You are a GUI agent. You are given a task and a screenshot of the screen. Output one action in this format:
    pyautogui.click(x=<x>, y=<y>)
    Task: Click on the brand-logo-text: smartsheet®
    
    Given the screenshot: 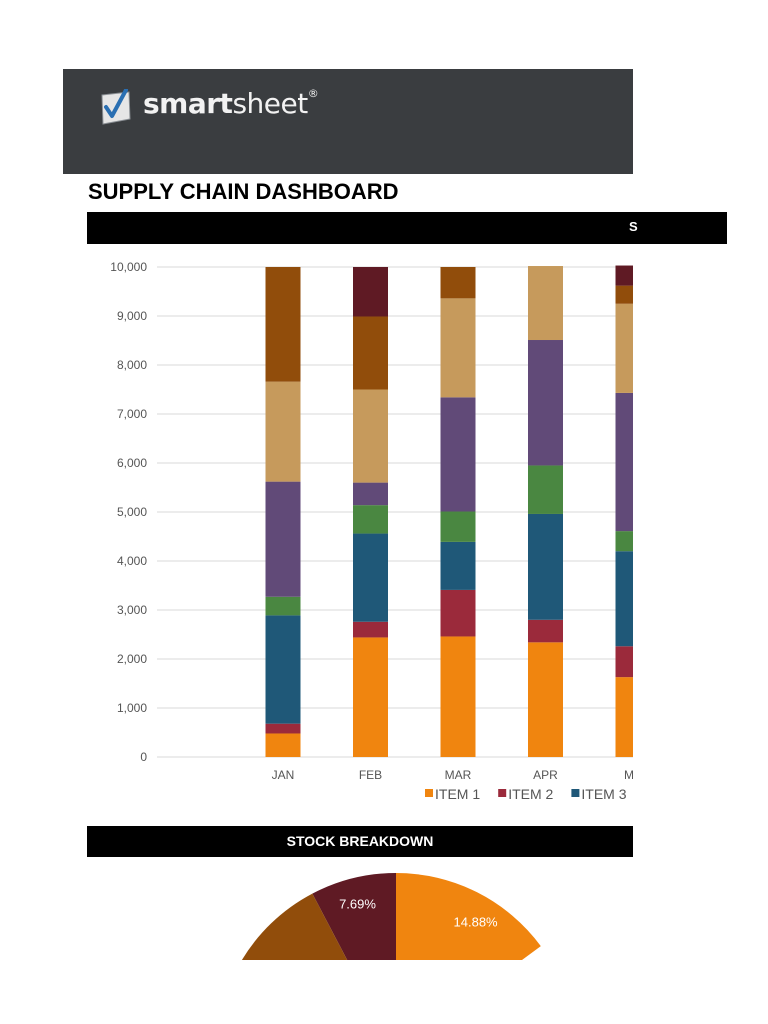 What is the action you would take?
    pyautogui.click(x=231, y=103)
    